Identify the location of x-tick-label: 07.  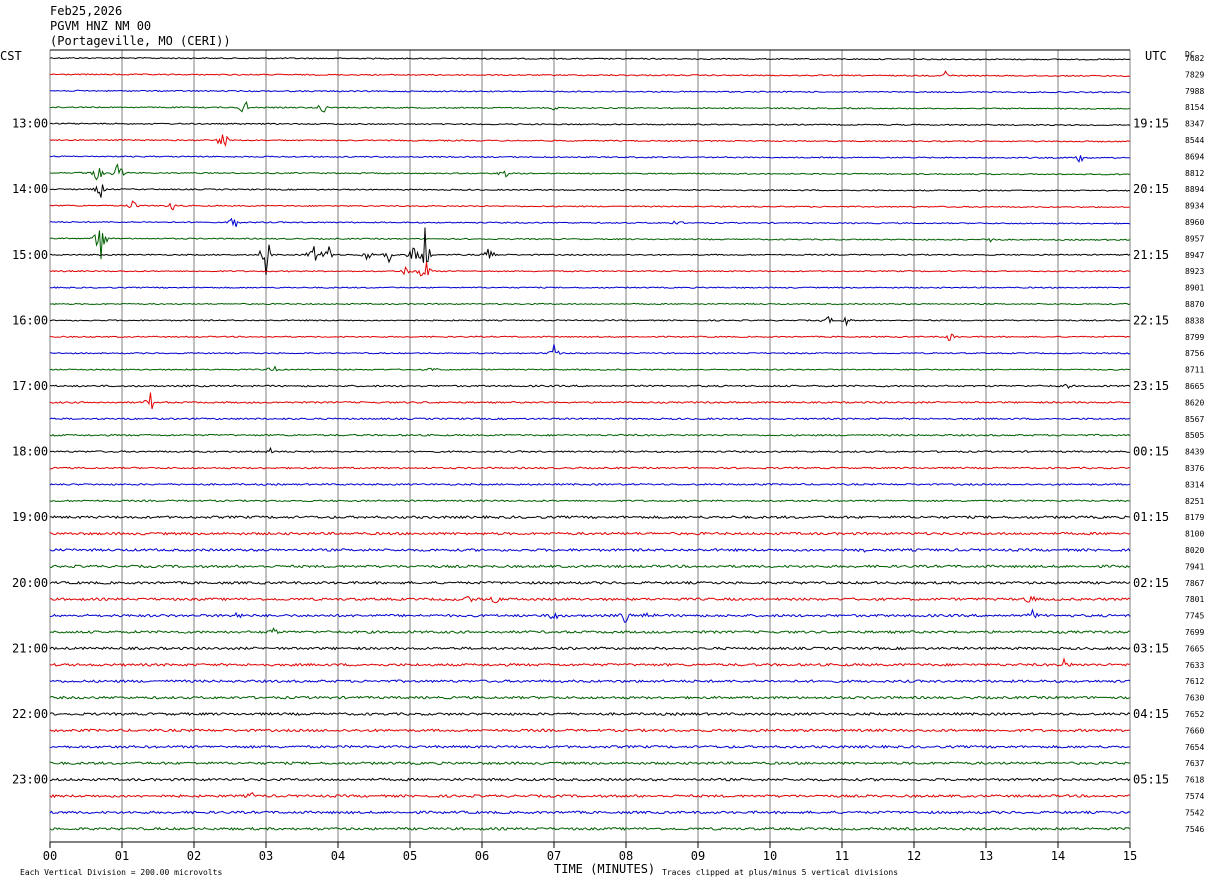
(554, 856).